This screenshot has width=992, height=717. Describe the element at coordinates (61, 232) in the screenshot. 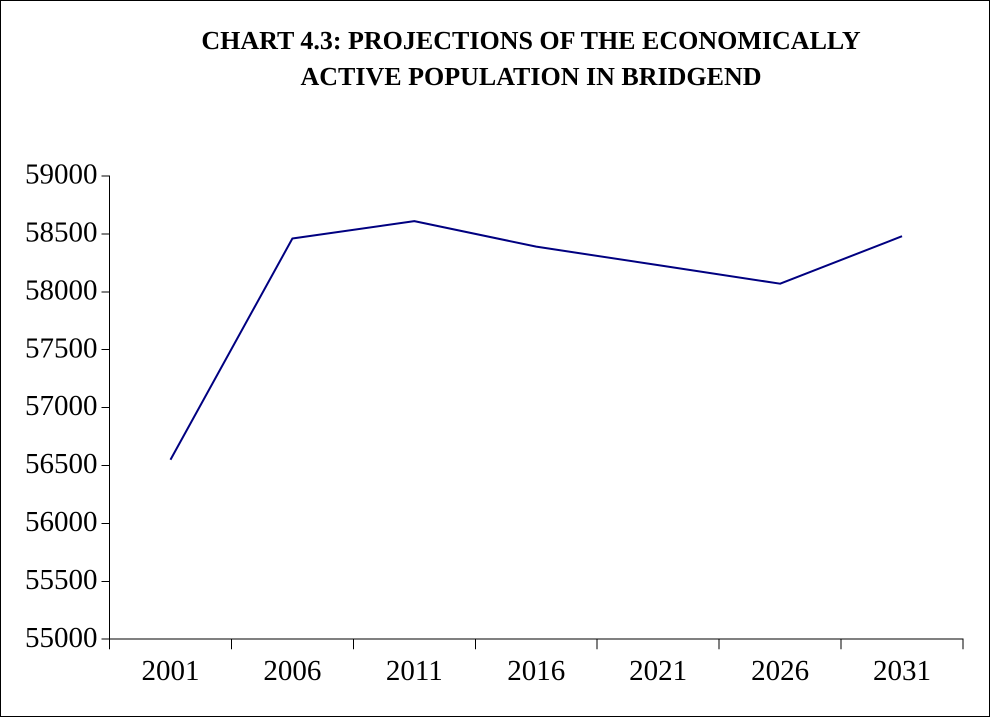

I see `y-tick-label: 58500` at that location.